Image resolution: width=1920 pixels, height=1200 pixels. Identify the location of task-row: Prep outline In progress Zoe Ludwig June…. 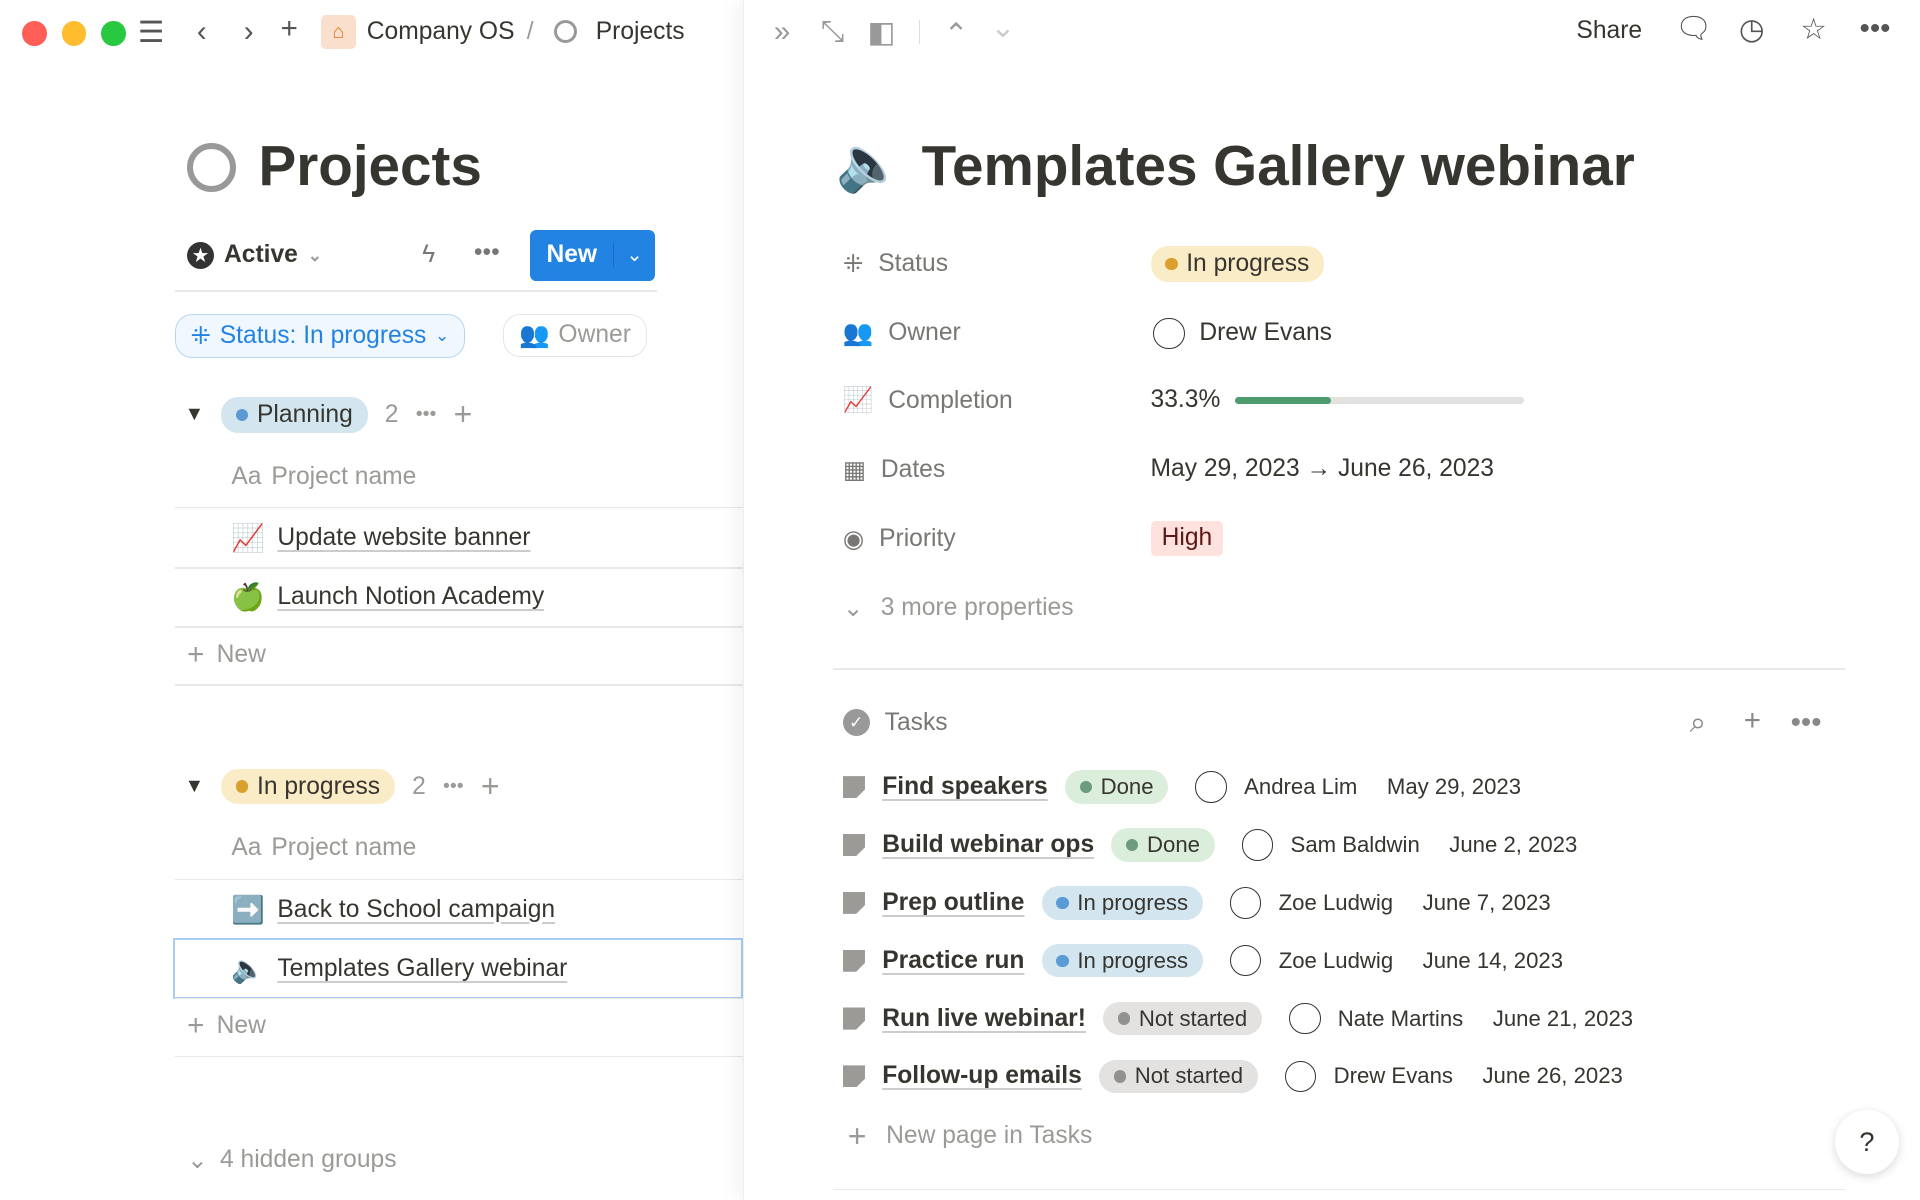
(1196, 903).